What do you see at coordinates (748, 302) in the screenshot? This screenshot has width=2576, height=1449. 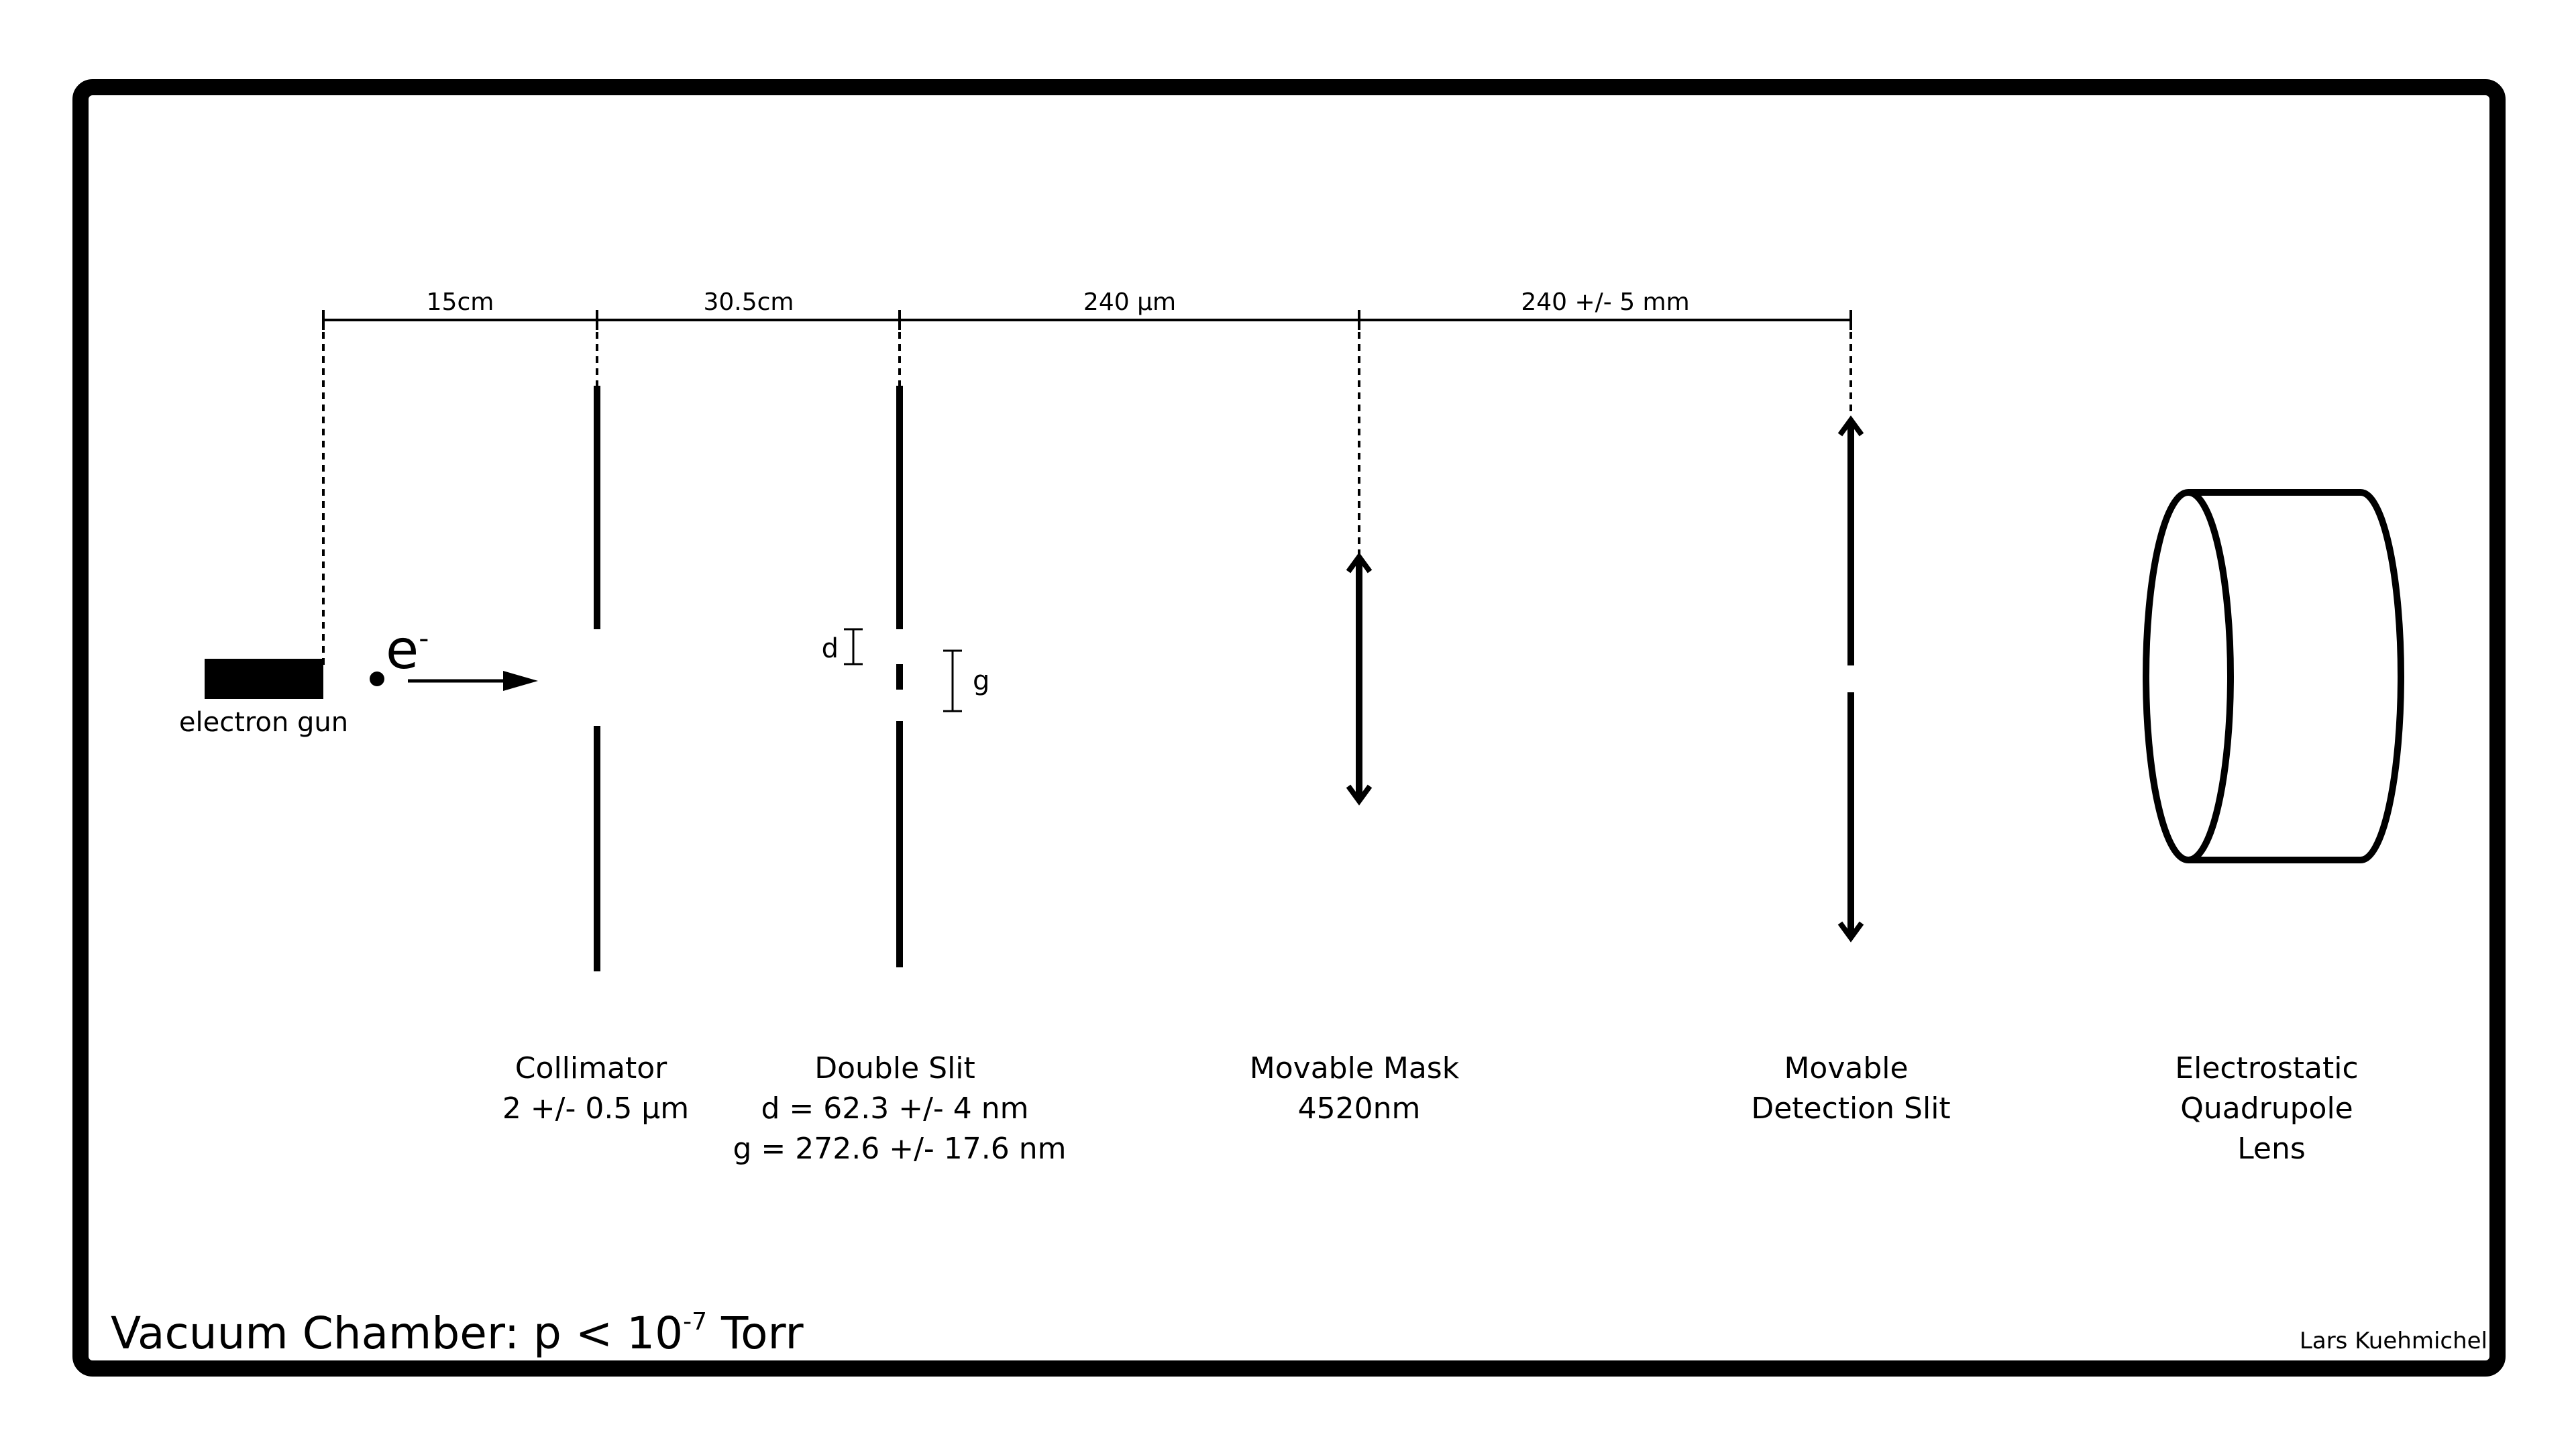 I see `dim-label-30-5cm: 30.5cm` at bounding box center [748, 302].